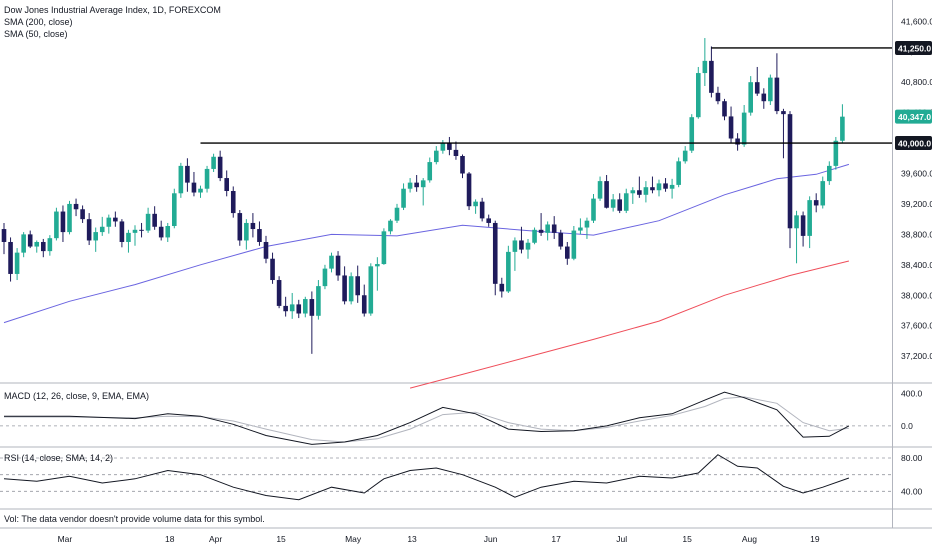 The height and width of the screenshot is (550, 932). What do you see at coordinates (59, 458) in the screenshot?
I see `rsi-legend-label: RSI (14, close, SMA, 14, 2)` at bounding box center [59, 458].